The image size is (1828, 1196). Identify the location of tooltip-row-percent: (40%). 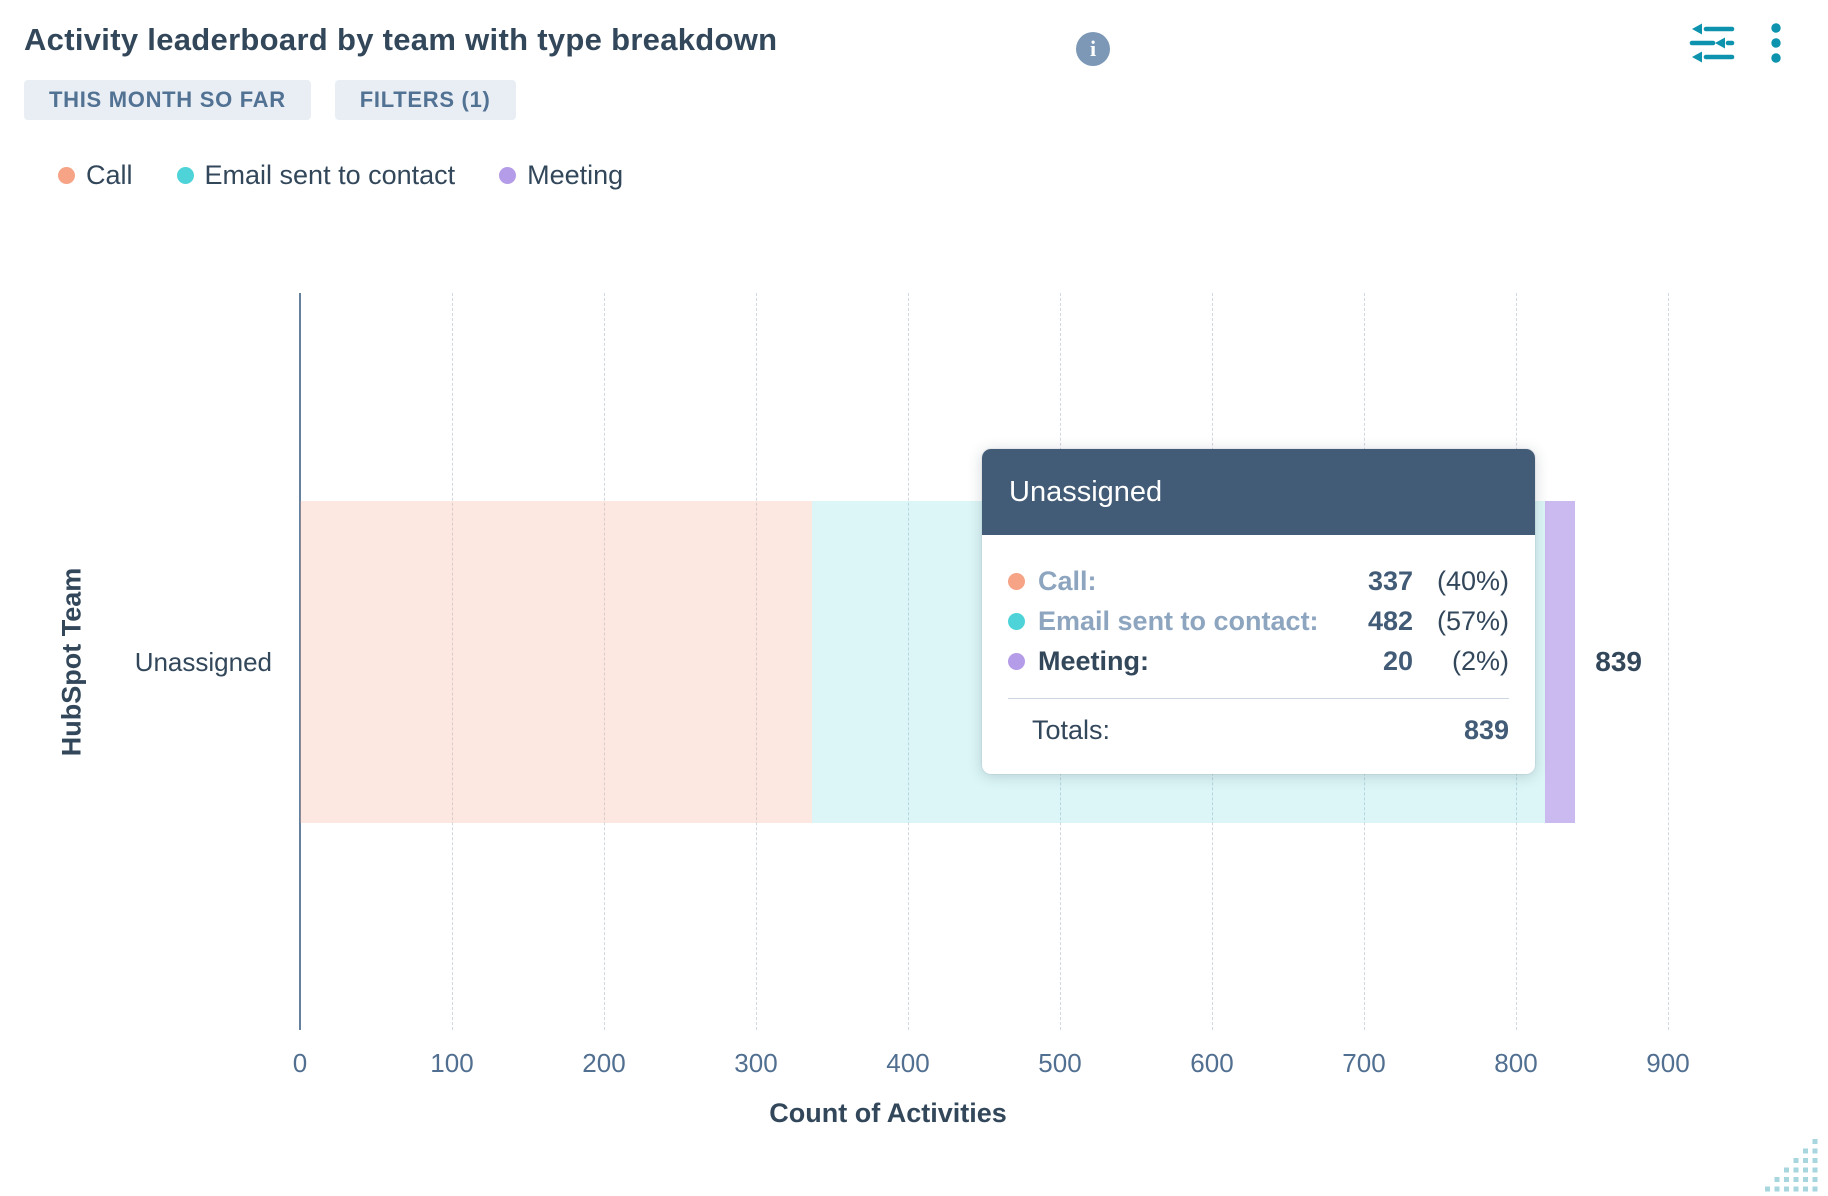
(1472, 580).